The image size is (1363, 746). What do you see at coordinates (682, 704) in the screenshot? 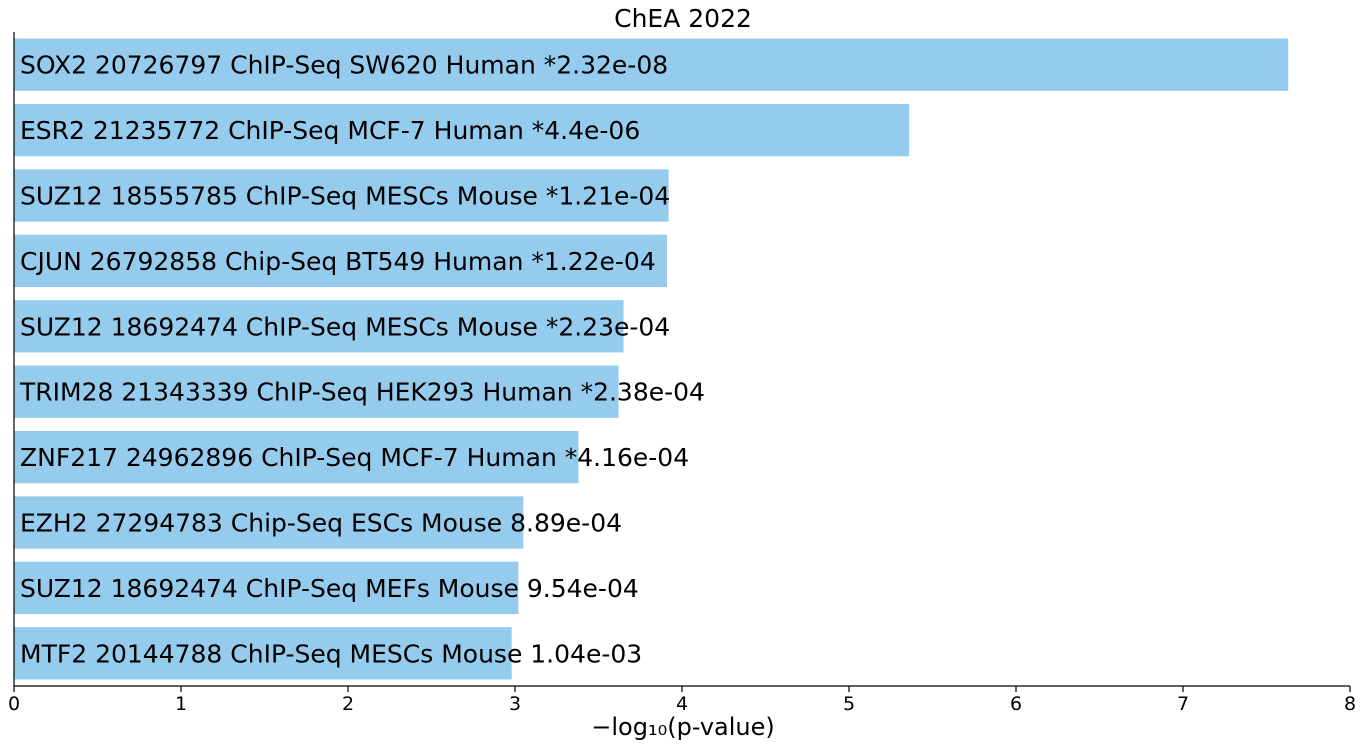
I see `x-tick-label: 4` at bounding box center [682, 704].